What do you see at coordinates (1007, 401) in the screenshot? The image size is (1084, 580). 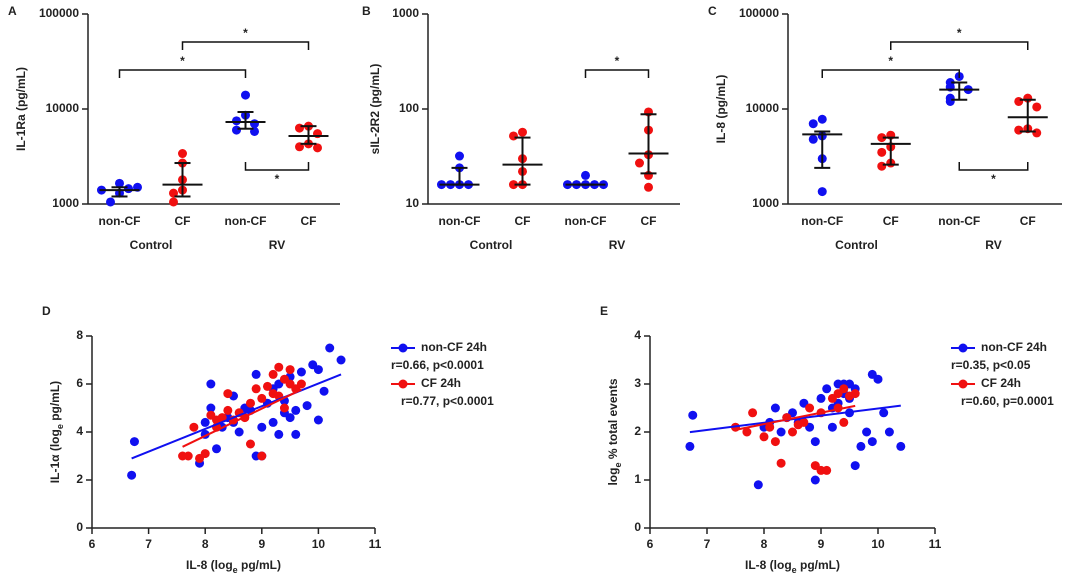 I see `legend-stat: r=0.60, p=0.0001` at bounding box center [1007, 401].